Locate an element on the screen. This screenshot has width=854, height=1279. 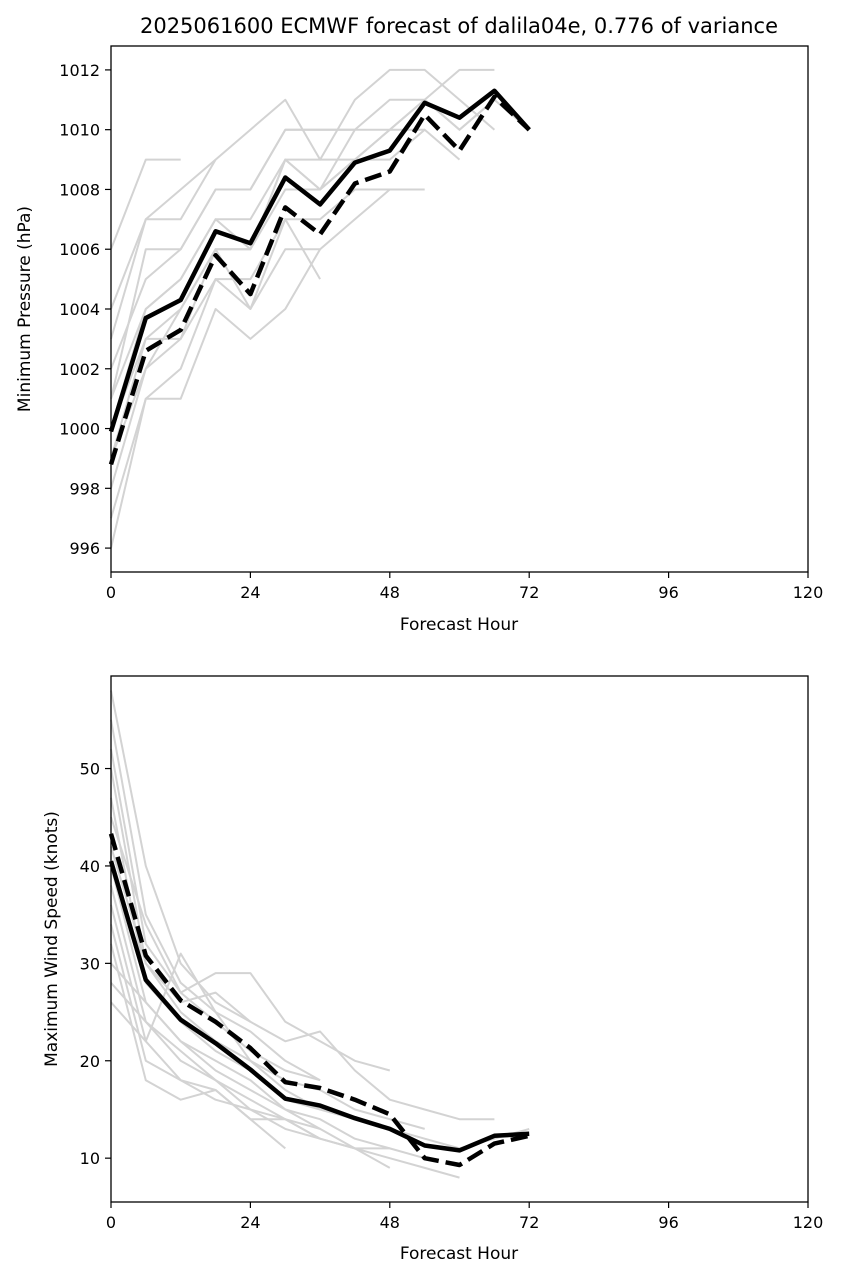
pressure-x-tick-label: 48 is located at coordinates (390, 592).